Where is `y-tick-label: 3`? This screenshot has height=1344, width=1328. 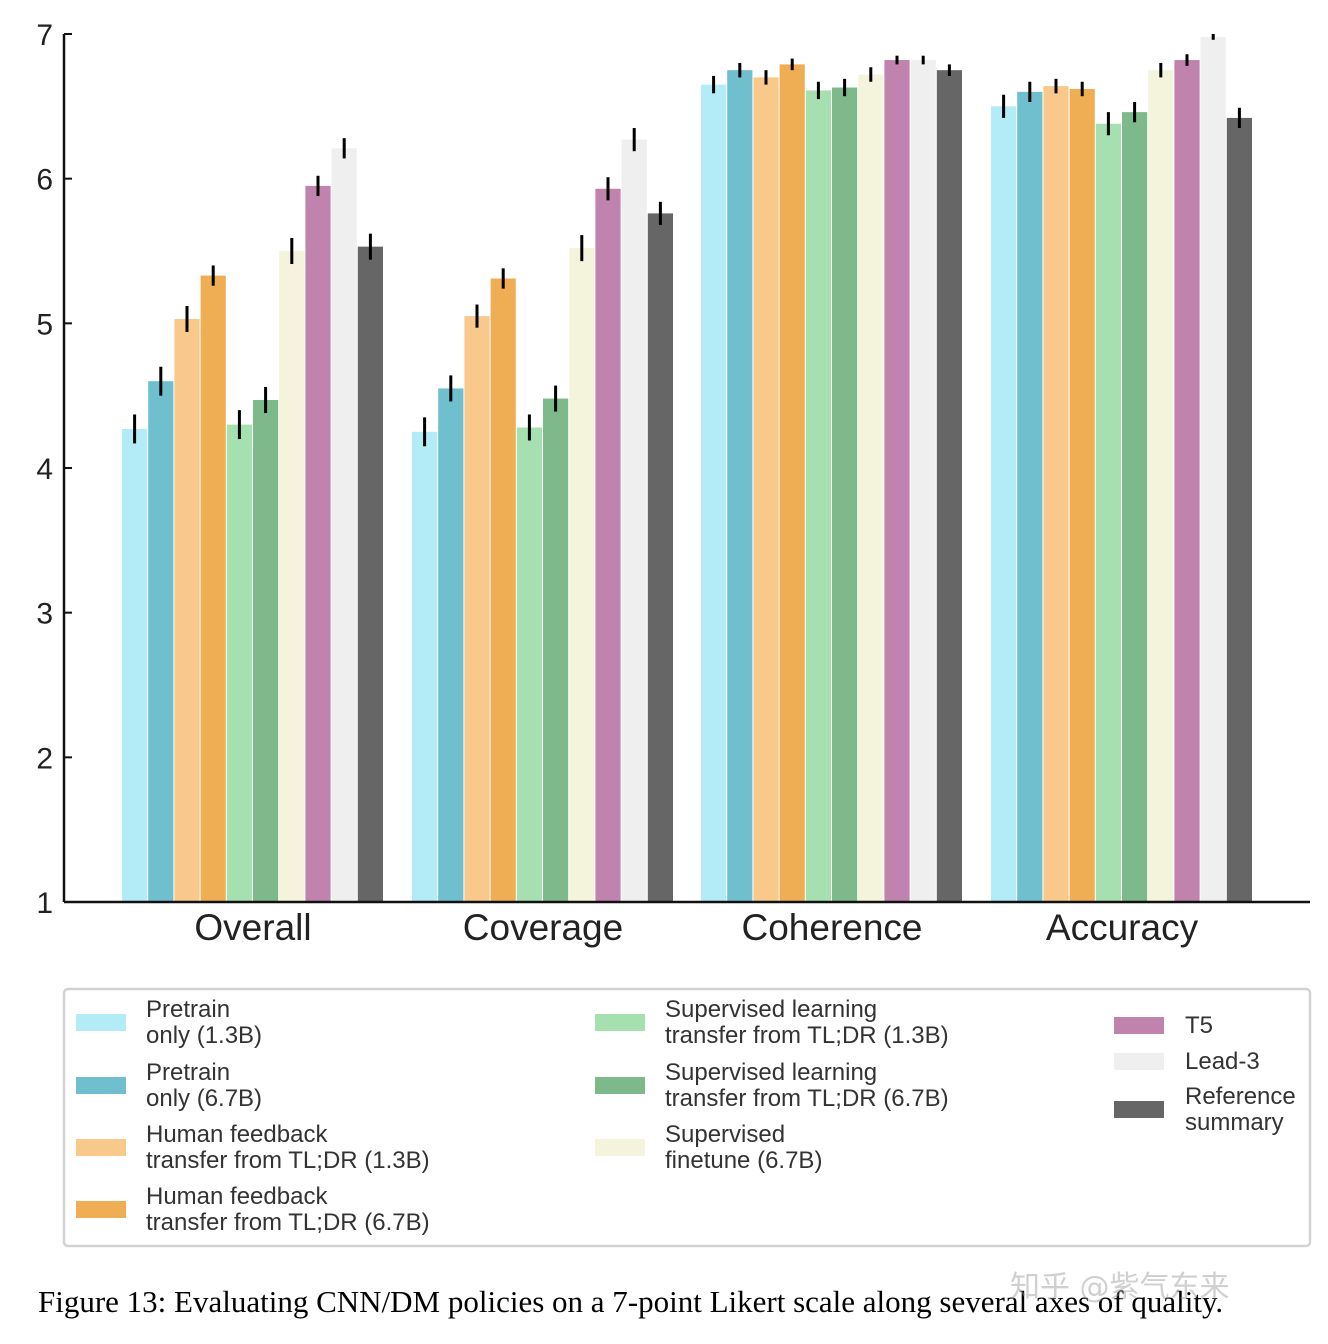
y-tick-label: 3 is located at coordinates (44, 614).